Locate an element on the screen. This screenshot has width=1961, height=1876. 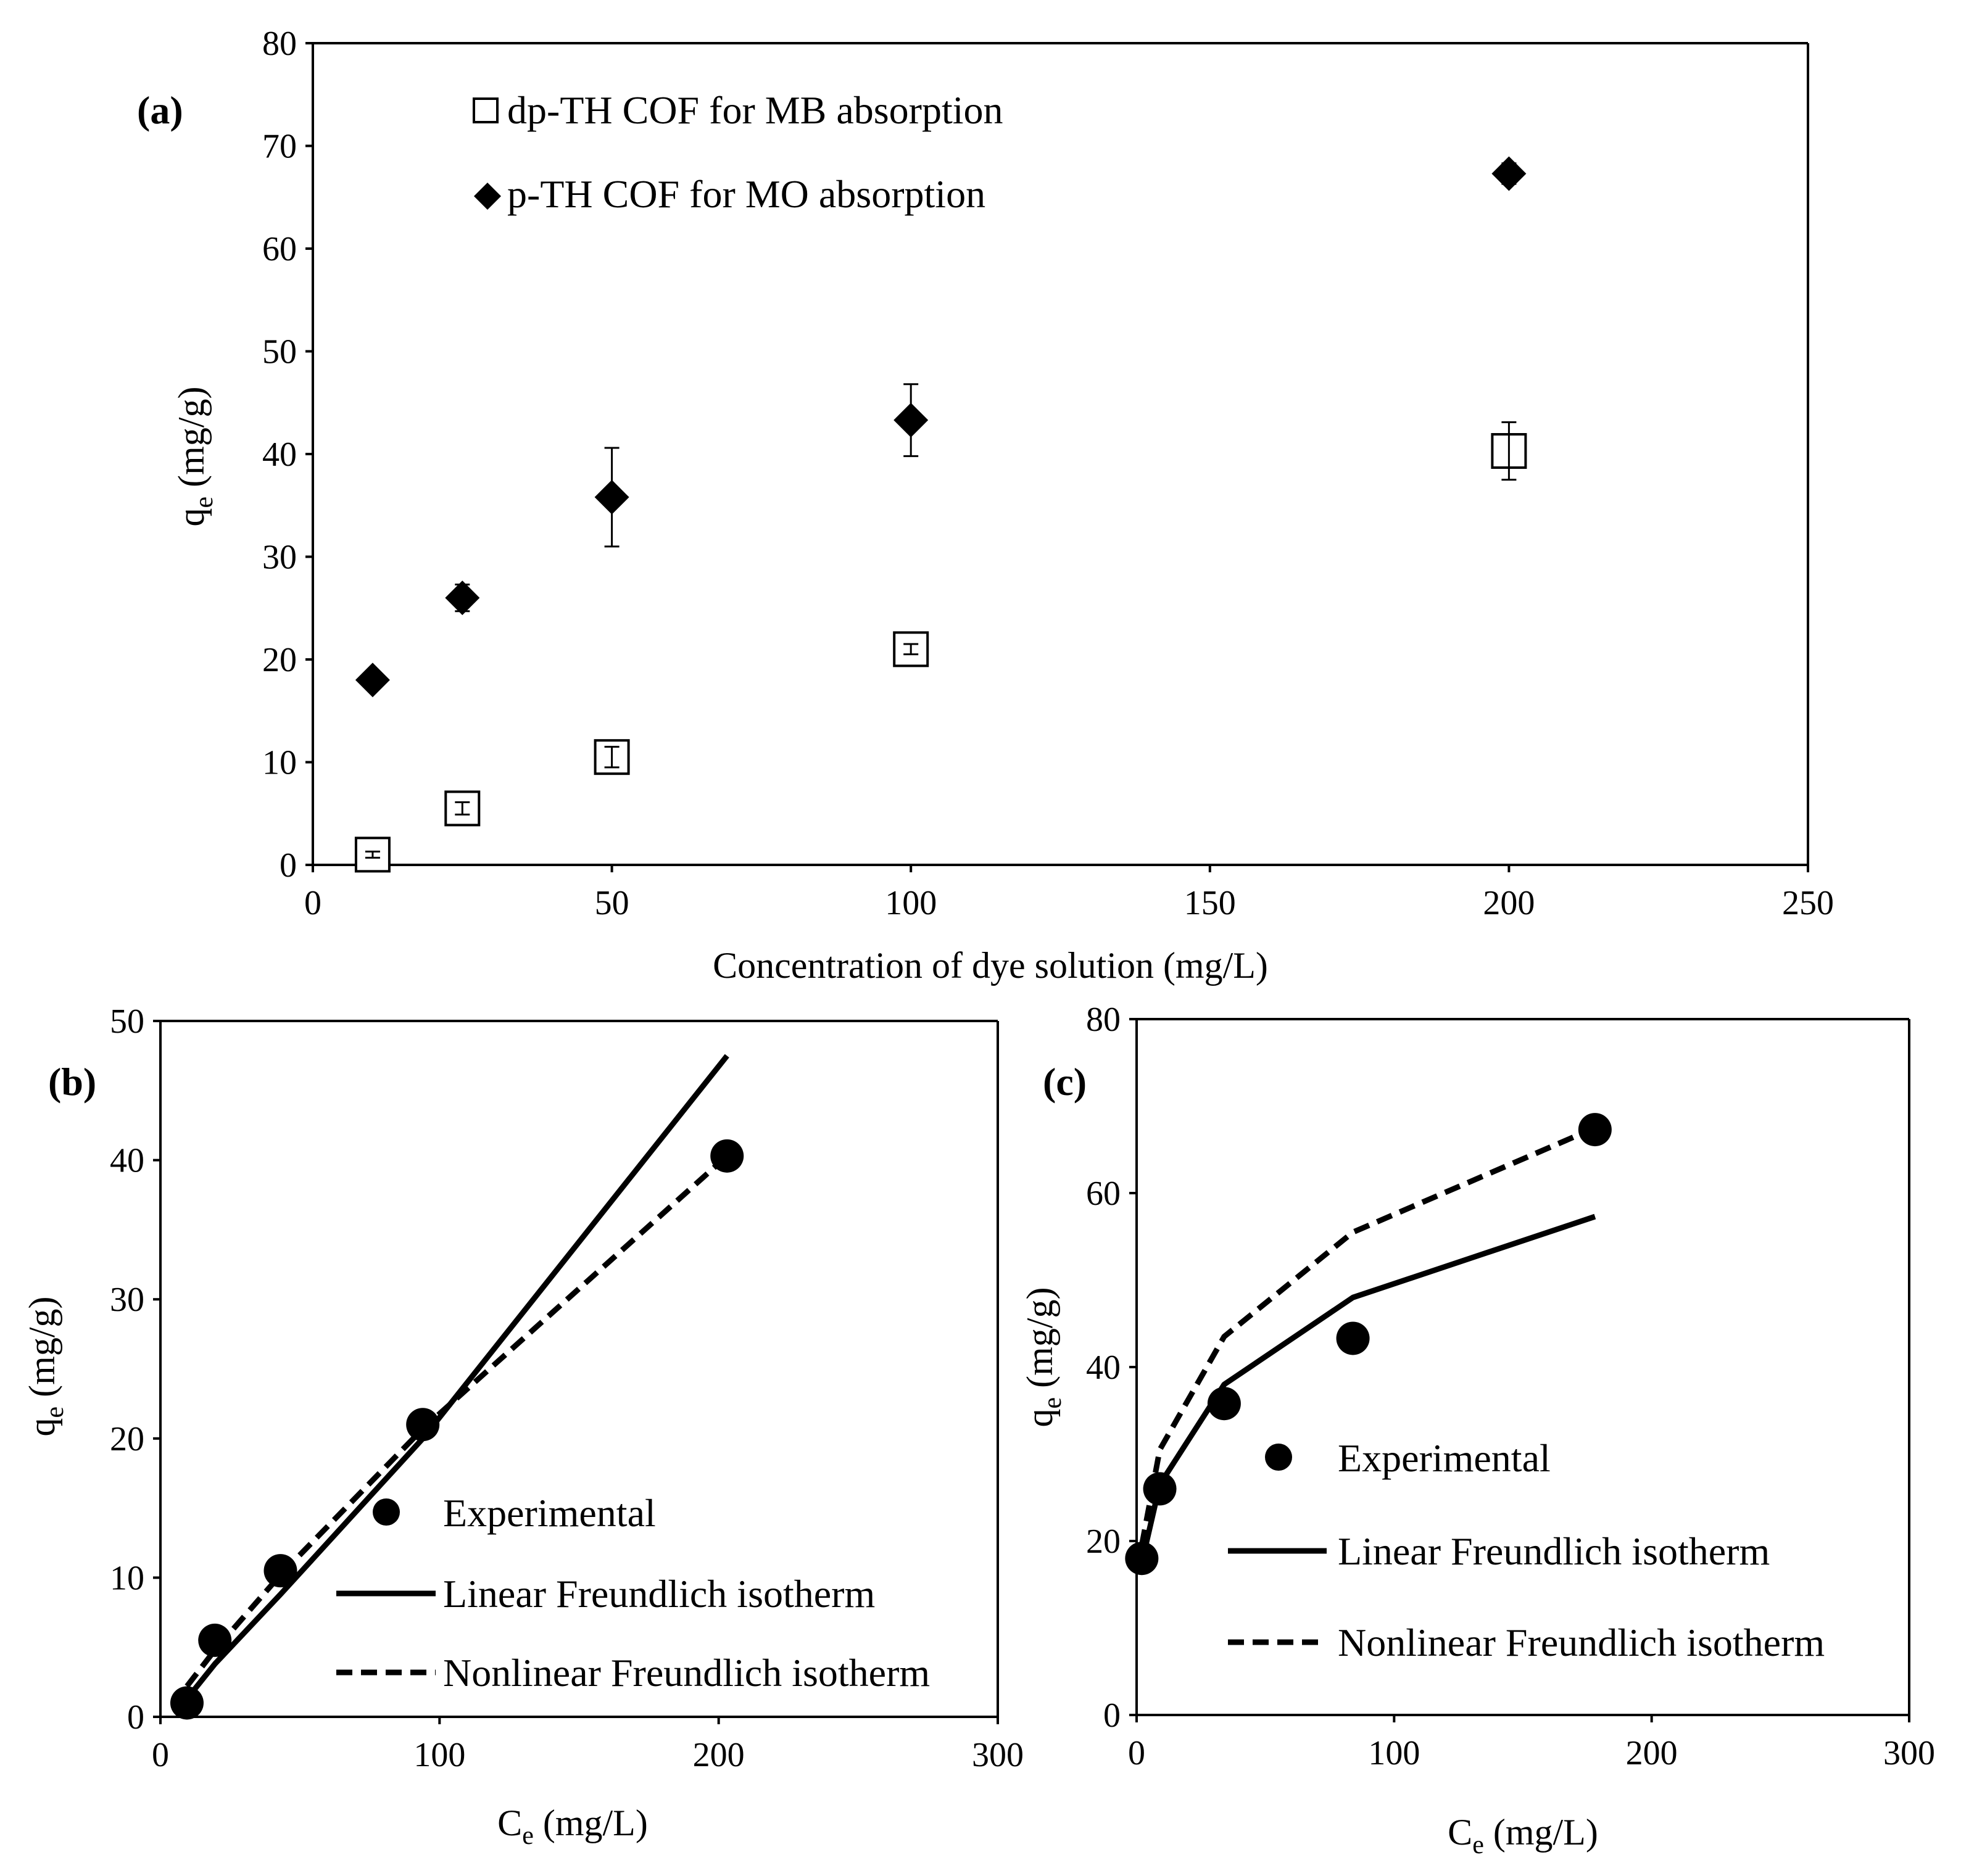
panel-b-legend-linear-label: Linear Freundlich isotherm is located at coordinates (659, 1594).